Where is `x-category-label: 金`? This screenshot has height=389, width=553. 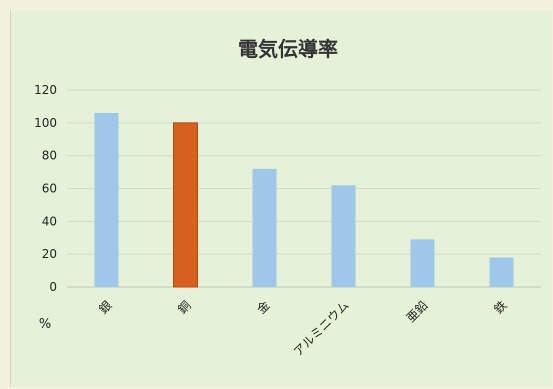
x-category-label: 金 is located at coordinates (263, 307).